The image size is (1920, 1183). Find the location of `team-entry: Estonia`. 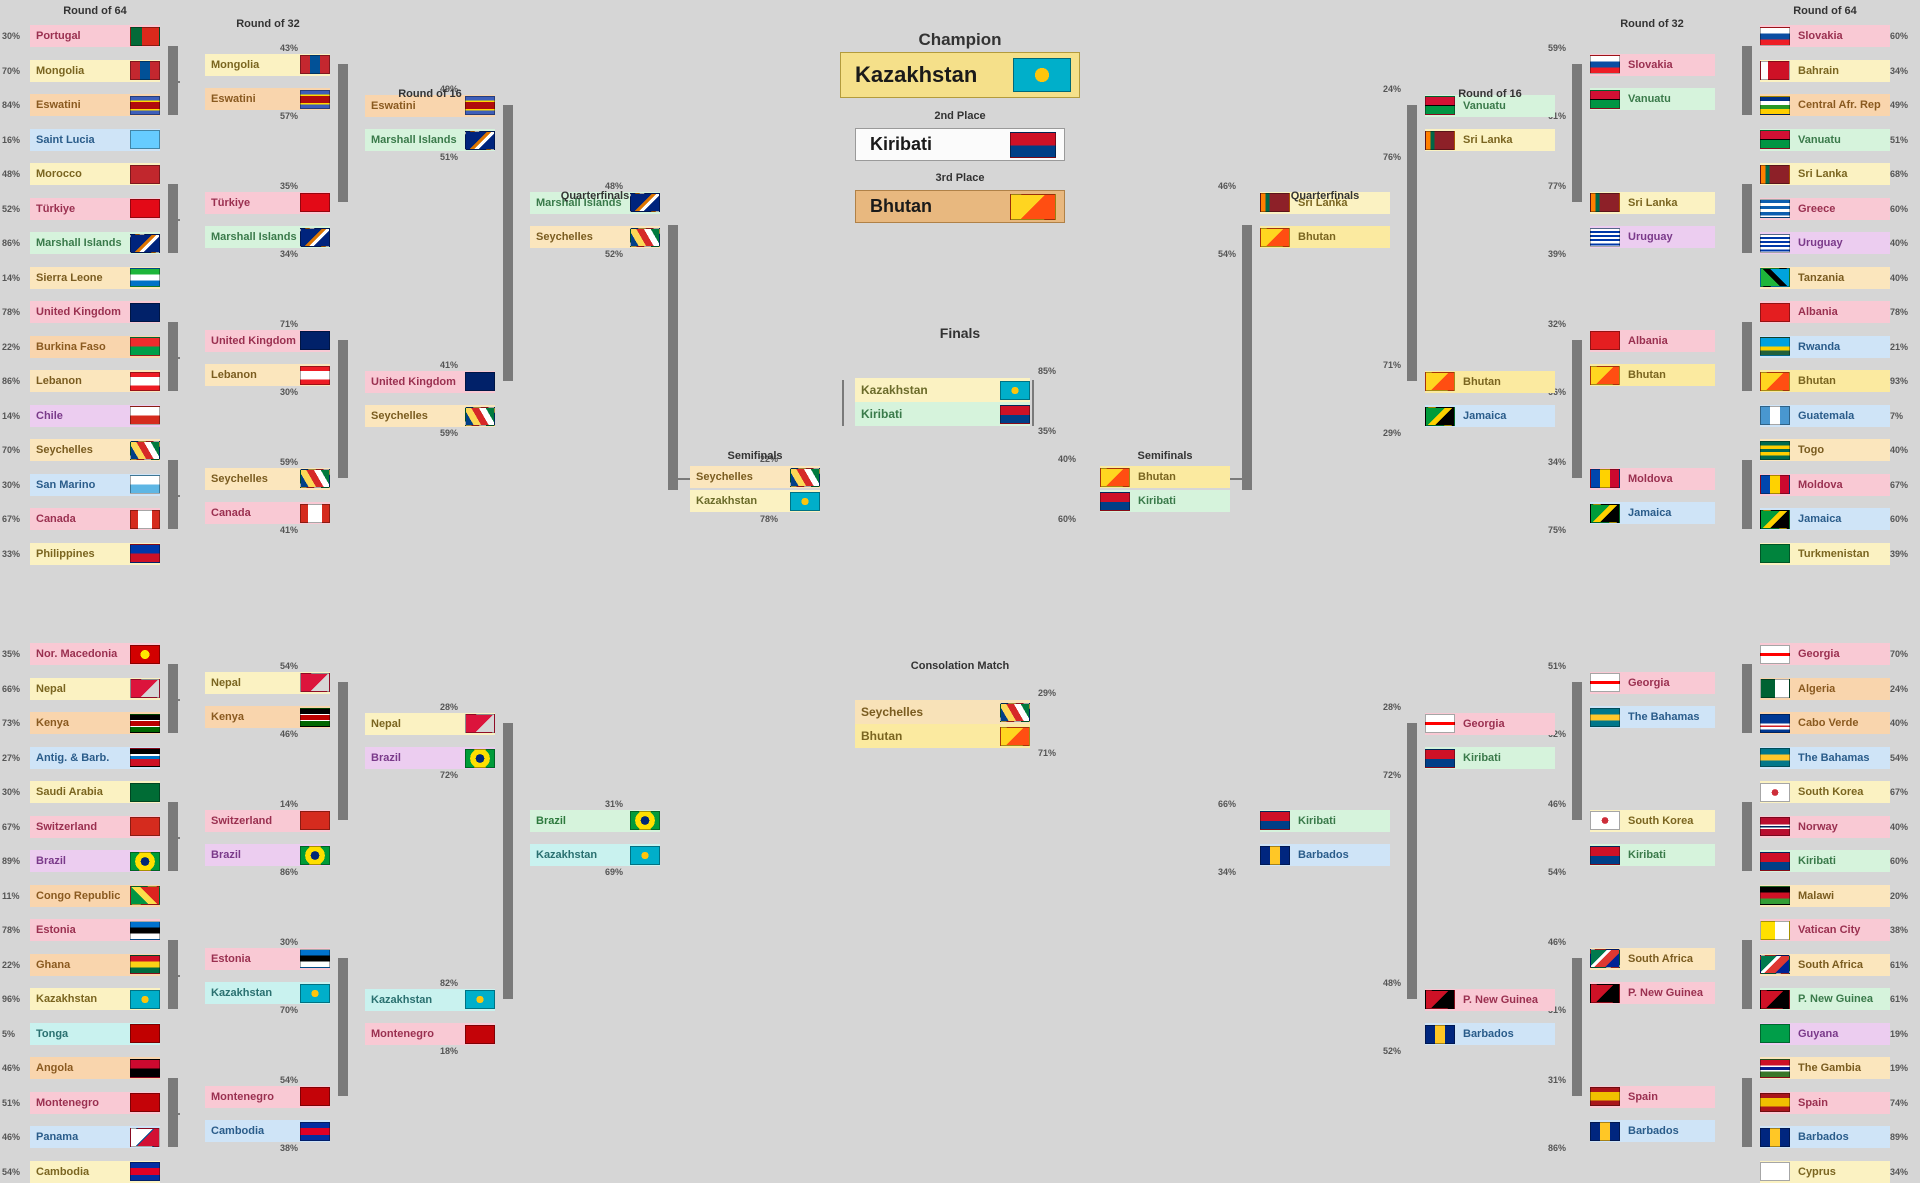

team-entry: Estonia is located at coordinates (95, 930).